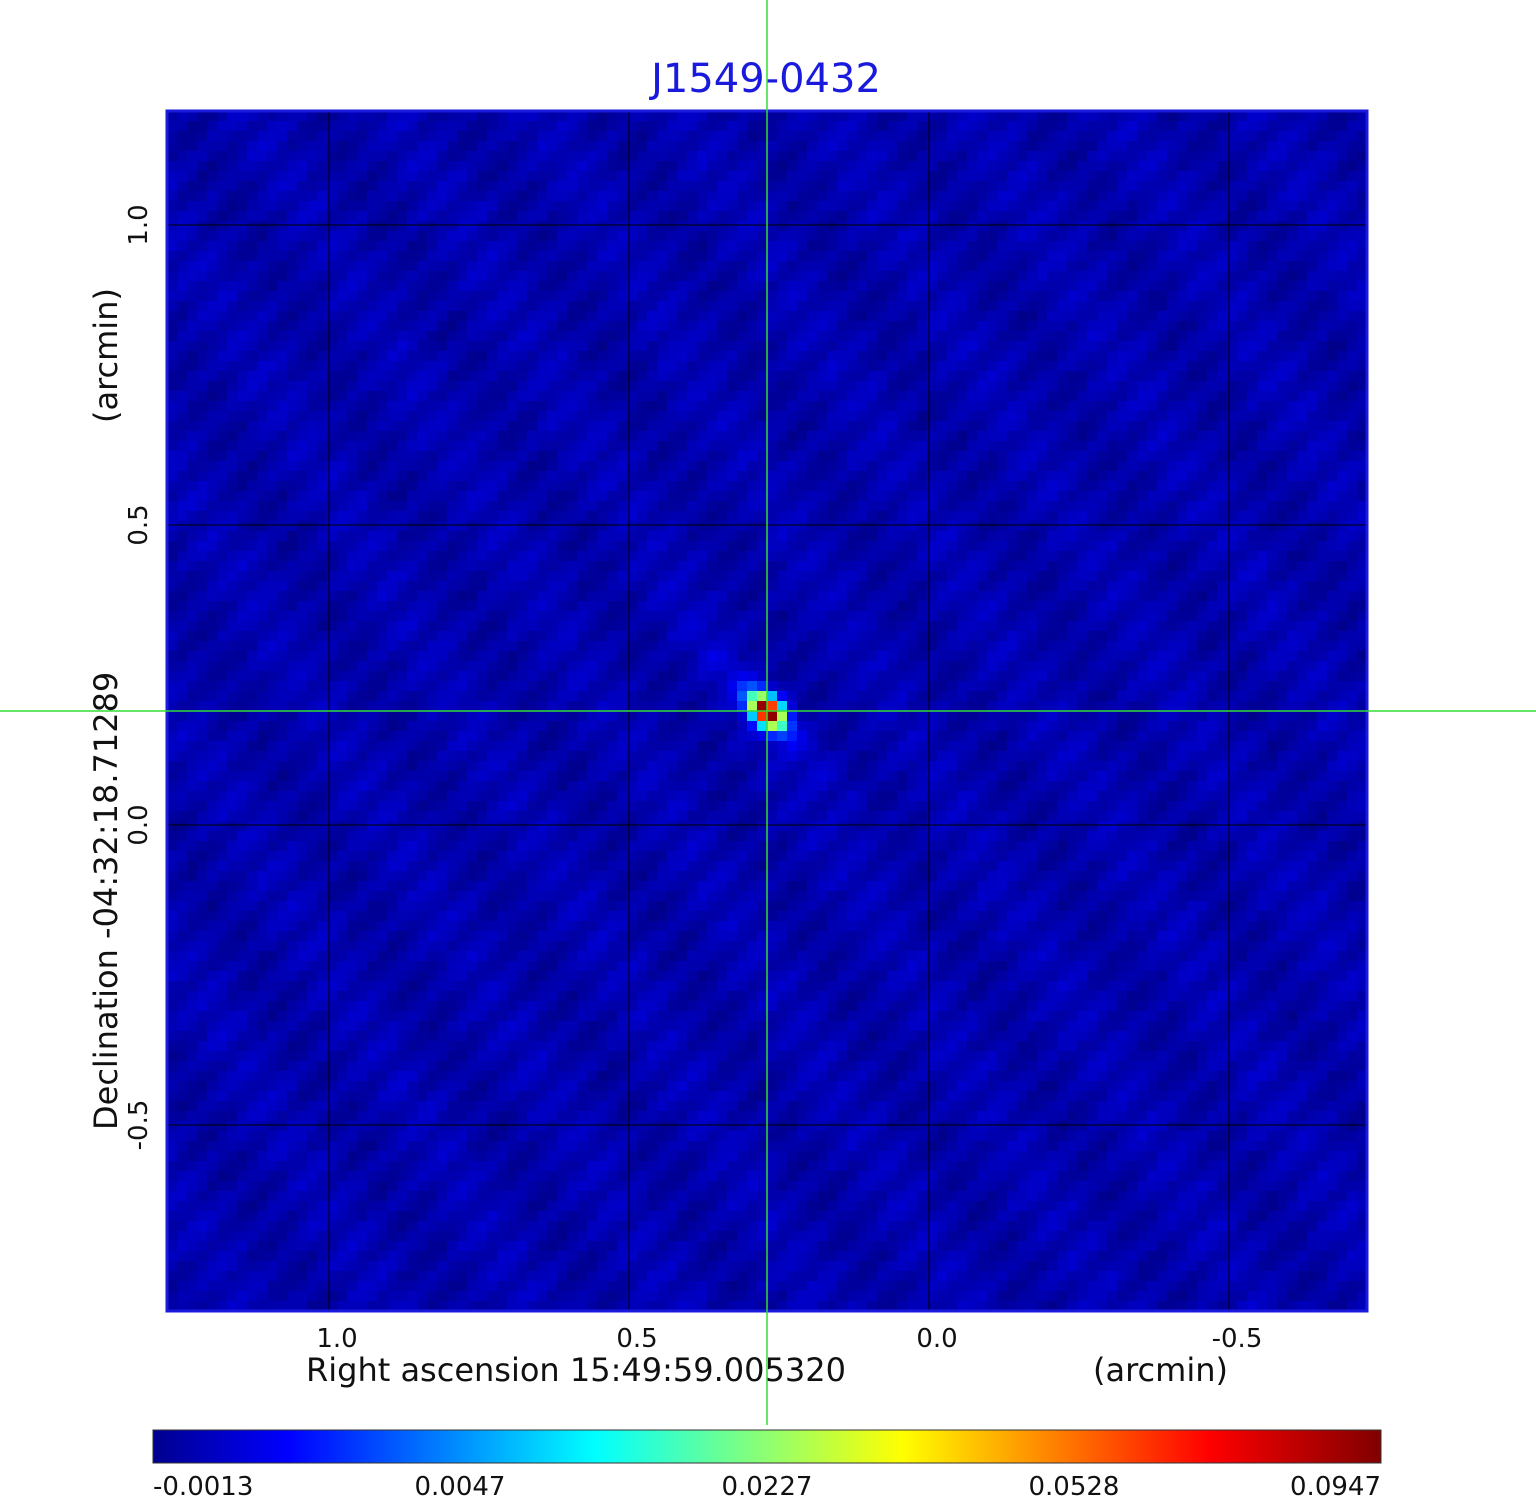  I want to click on y-axis-label: Declination -04:32:18.71289, so click(106, 901).